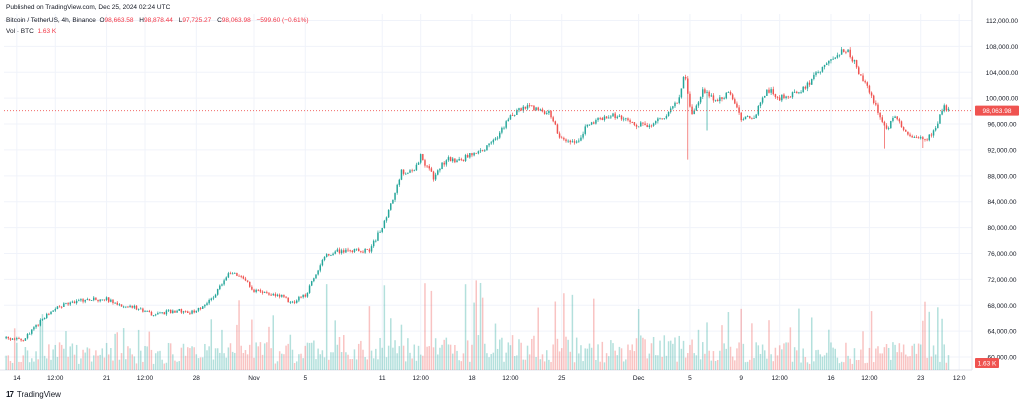 This screenshot has width=1024, height=404. Describe the element at coordinates (959, 378) in the screenshot. I see `time-tick-label: 12:0` at that location.